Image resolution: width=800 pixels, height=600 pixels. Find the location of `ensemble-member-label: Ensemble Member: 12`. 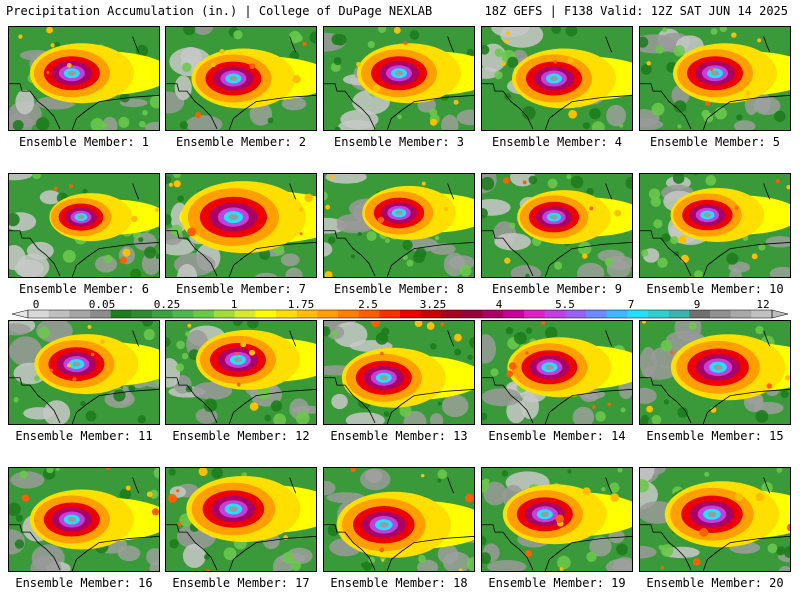

ensemble-member-label: Ensemble Member: 12 is located at coordinates (241, 436).